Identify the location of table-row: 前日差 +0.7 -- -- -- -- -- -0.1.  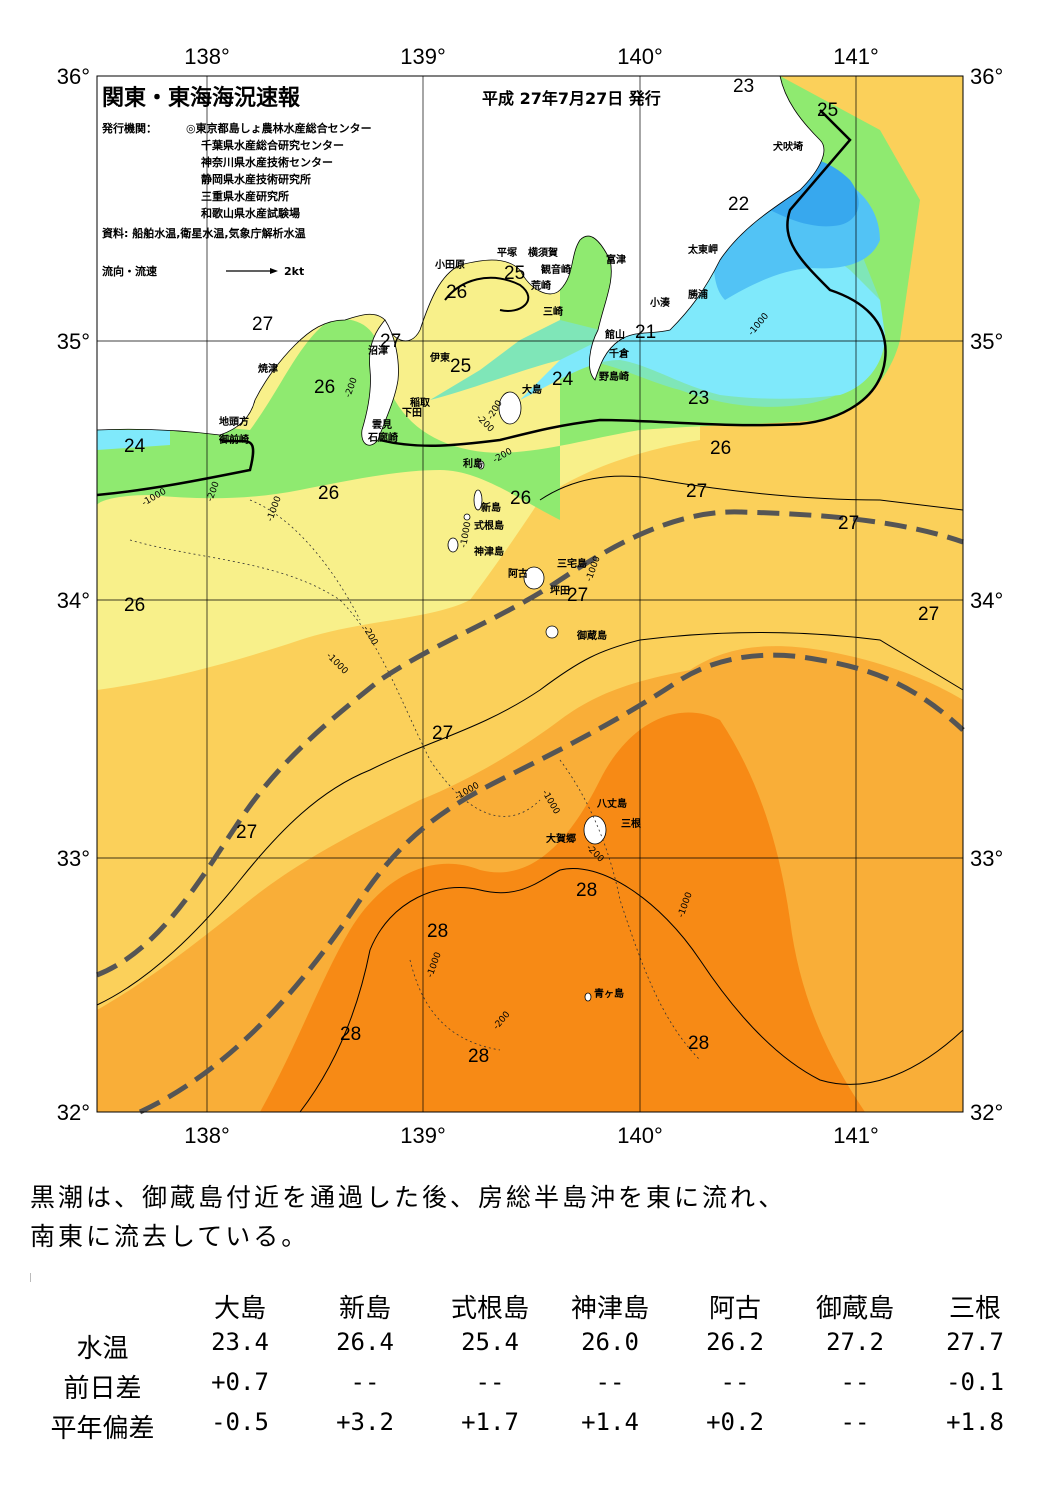
(530, 1388).